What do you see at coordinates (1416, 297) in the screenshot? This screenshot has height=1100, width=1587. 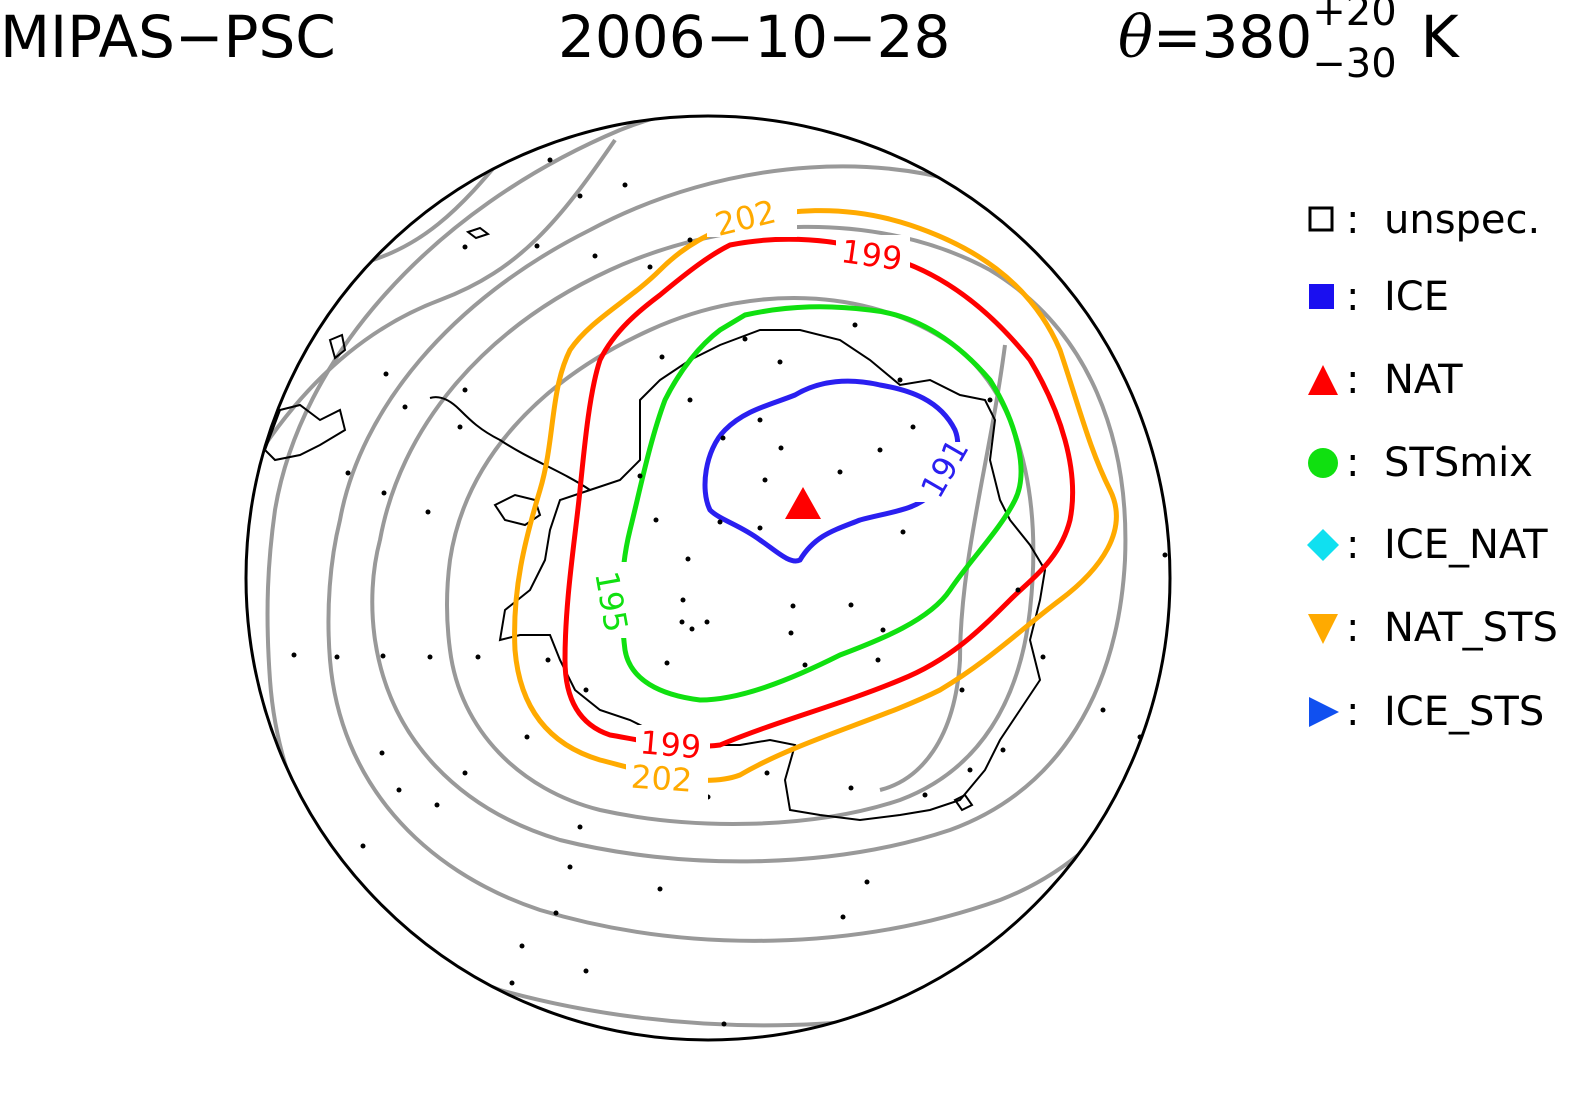 I see `legend-label-ice: ICE` at bounding box center [1416, 297].